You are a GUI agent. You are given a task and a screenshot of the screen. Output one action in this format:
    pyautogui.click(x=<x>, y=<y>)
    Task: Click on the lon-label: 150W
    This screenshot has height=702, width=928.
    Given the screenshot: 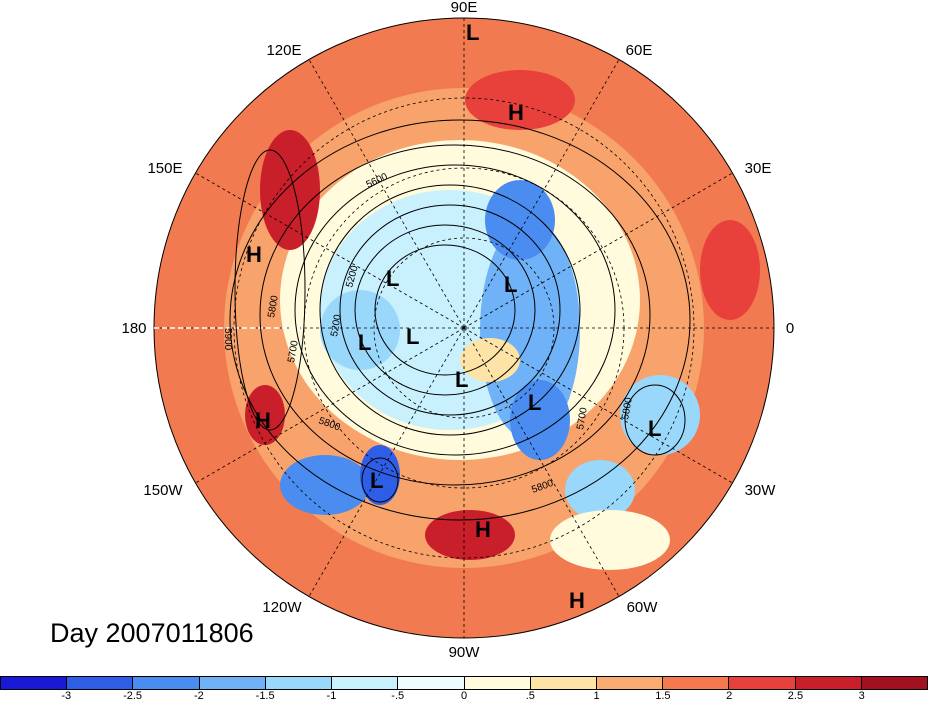 What is the action you would take?
    pyautogui.click(x=163, y=490)
    